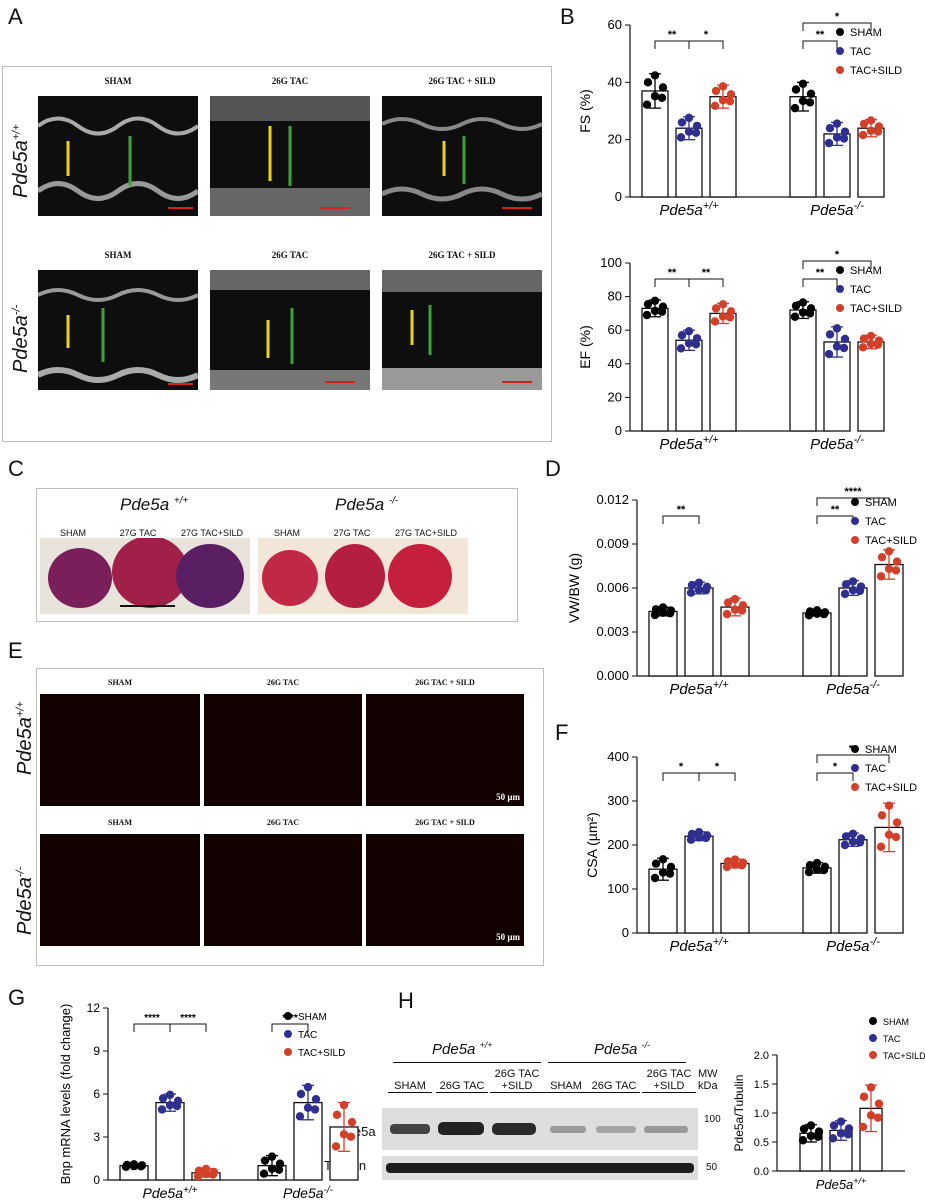 The width and height of the screenshot is (925, 1200). What do you see at coordinates (612, 543) in the screenshot?
I see `y-tick-label: 0.009` at bounding box center [612, 543].